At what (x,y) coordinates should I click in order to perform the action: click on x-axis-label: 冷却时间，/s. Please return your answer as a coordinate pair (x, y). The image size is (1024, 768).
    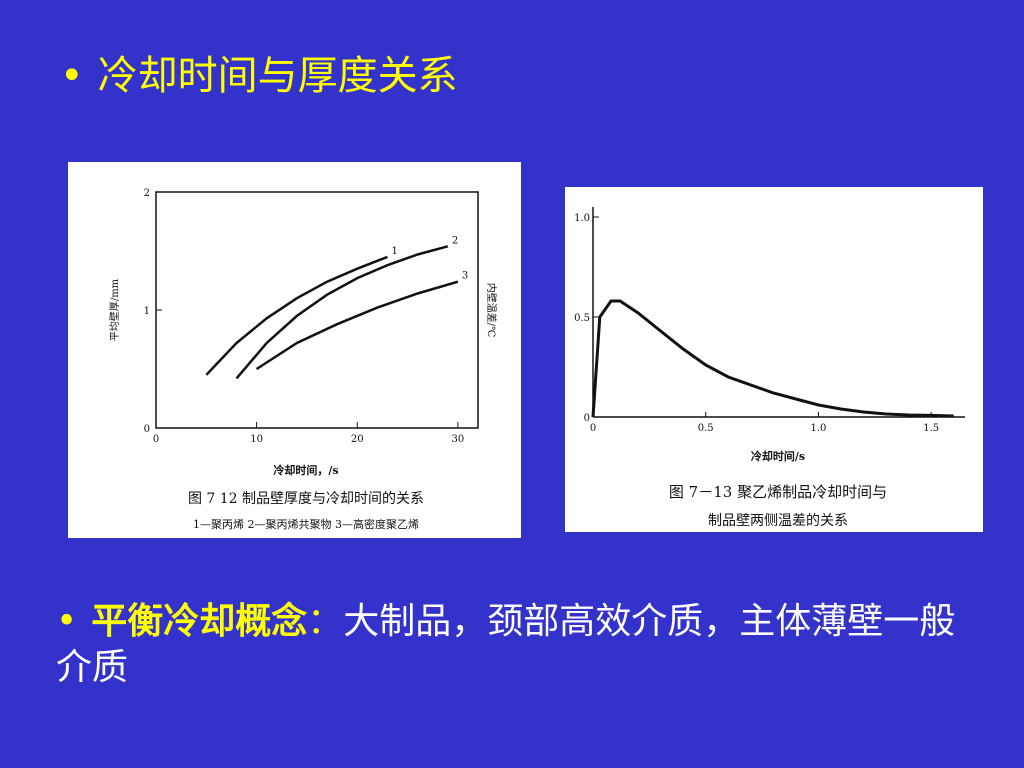
    Looking at the image, I should click on (305, 470).